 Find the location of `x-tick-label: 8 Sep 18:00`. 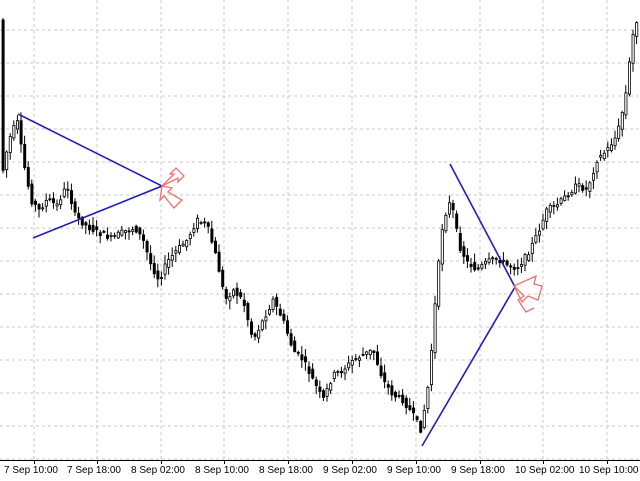

x-tick-label: 8 Sep 18:00 is located at coordinates (286, 470).